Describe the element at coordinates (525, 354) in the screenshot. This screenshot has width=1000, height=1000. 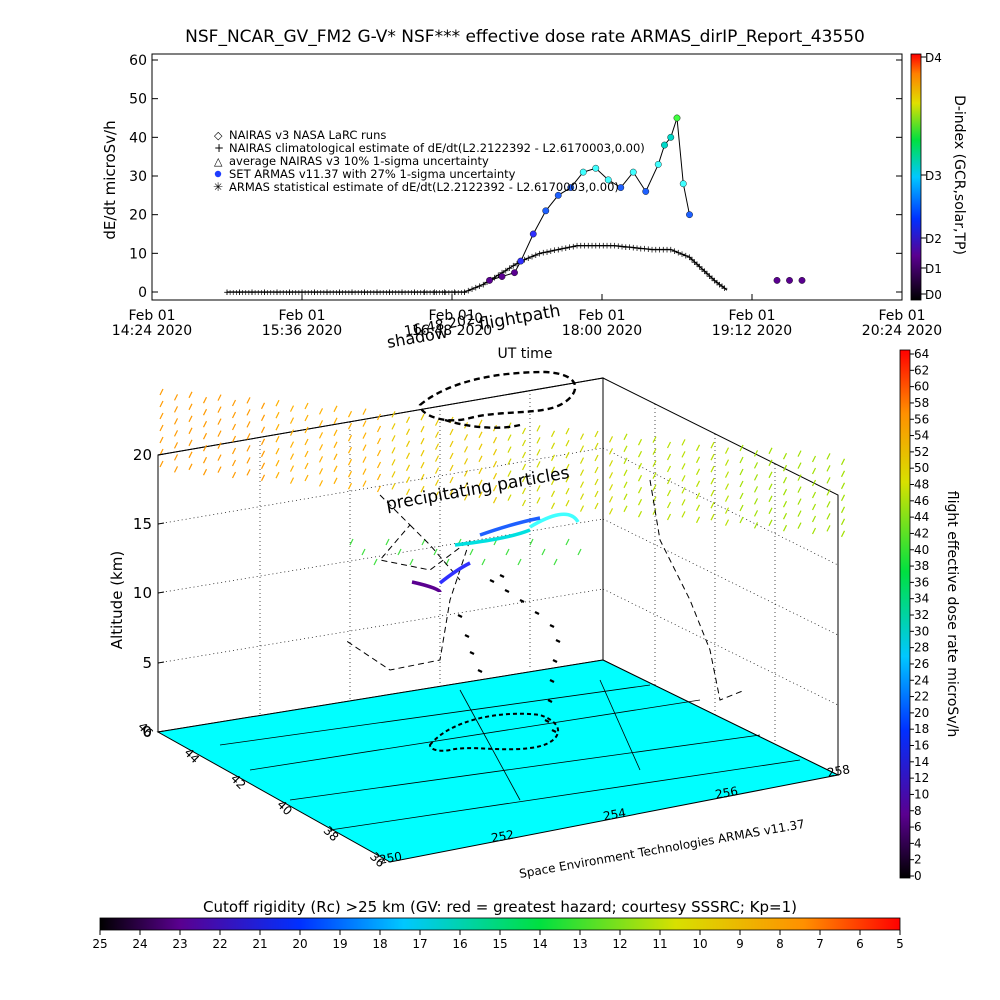
I see `top-x-axis-label: UT time` at that location.